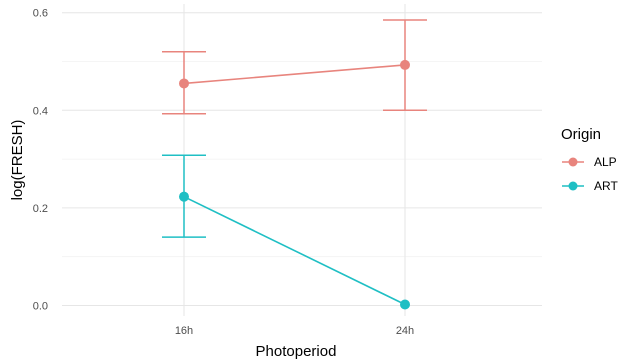 The width and height of the screenshot is (622, 362). Describe the element at coordinates (294, 74) in the screenshot. I see `series-line-alp` at that location.